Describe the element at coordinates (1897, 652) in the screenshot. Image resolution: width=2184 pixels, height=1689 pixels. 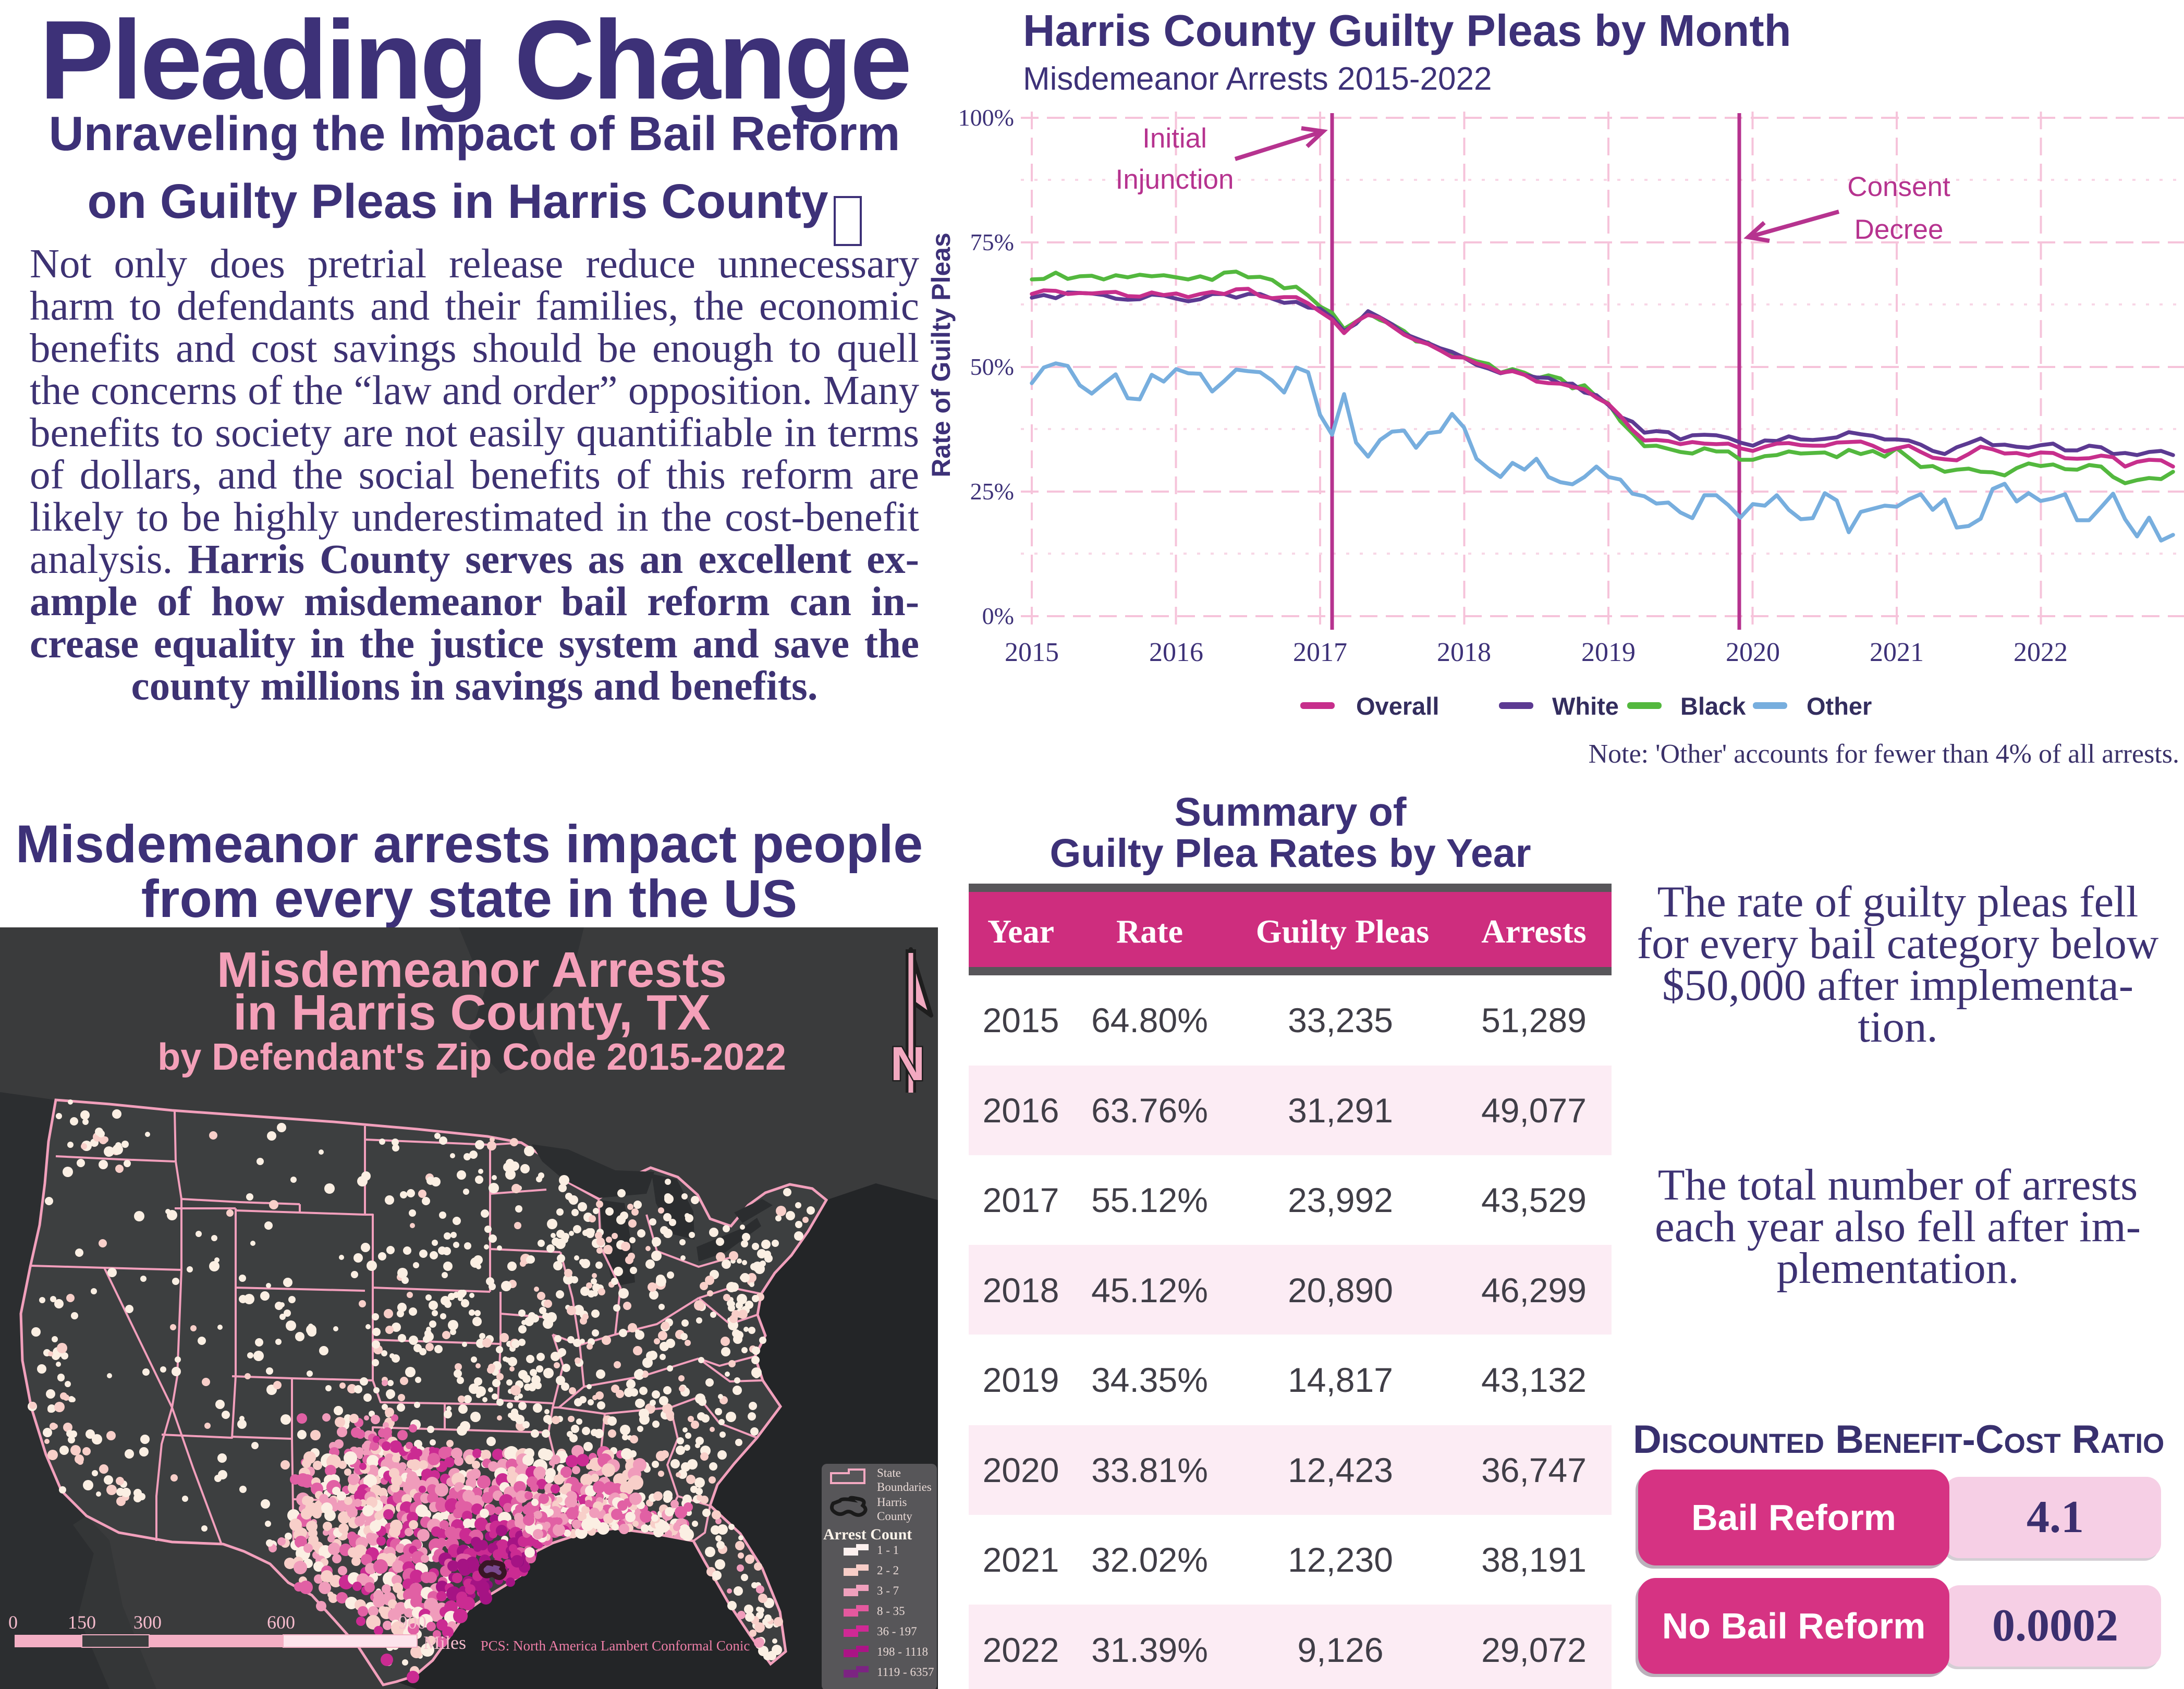
I see `svg-text: 2021` at that location.